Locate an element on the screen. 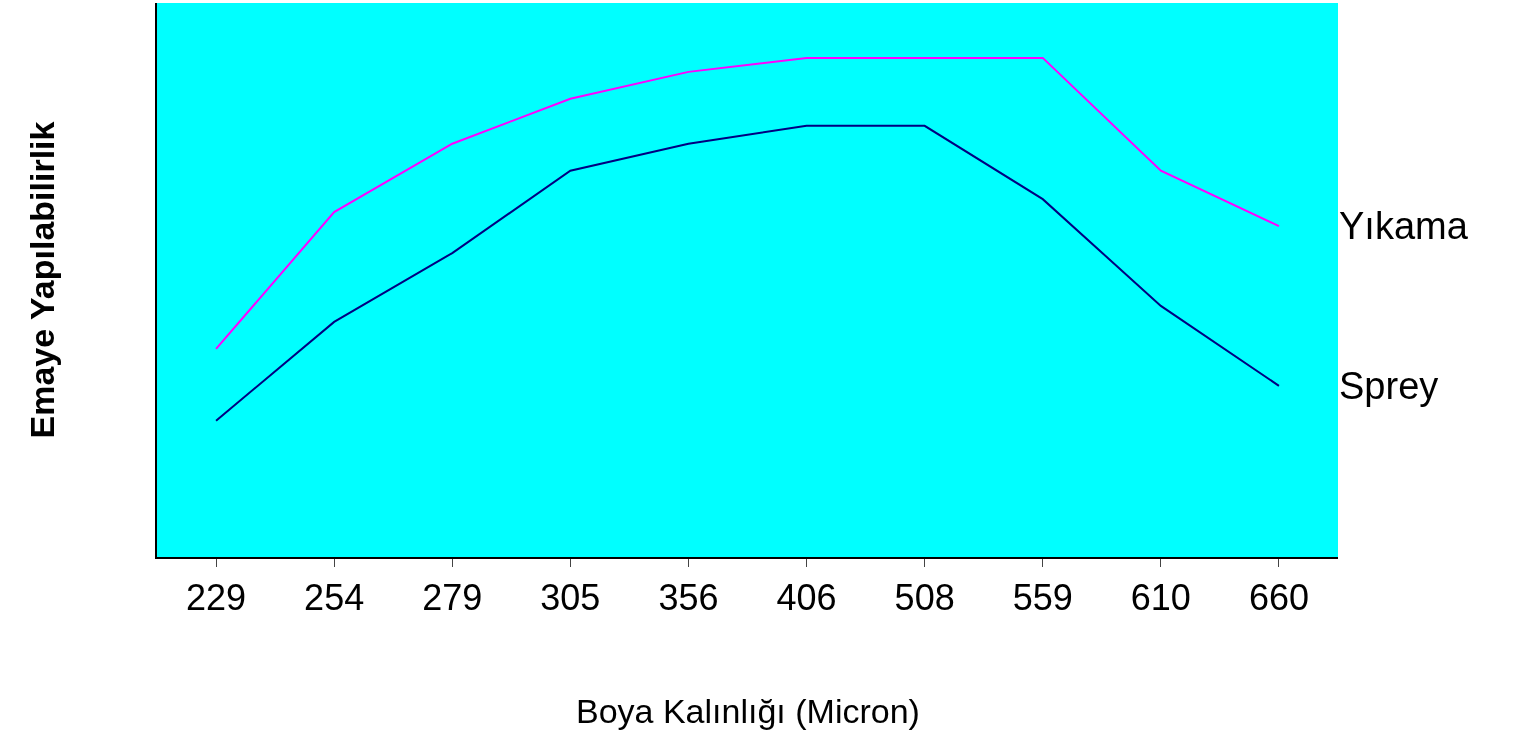  x-axis-title: Boya Kalınlığı (Micron) is located at coordinates (748, 711).